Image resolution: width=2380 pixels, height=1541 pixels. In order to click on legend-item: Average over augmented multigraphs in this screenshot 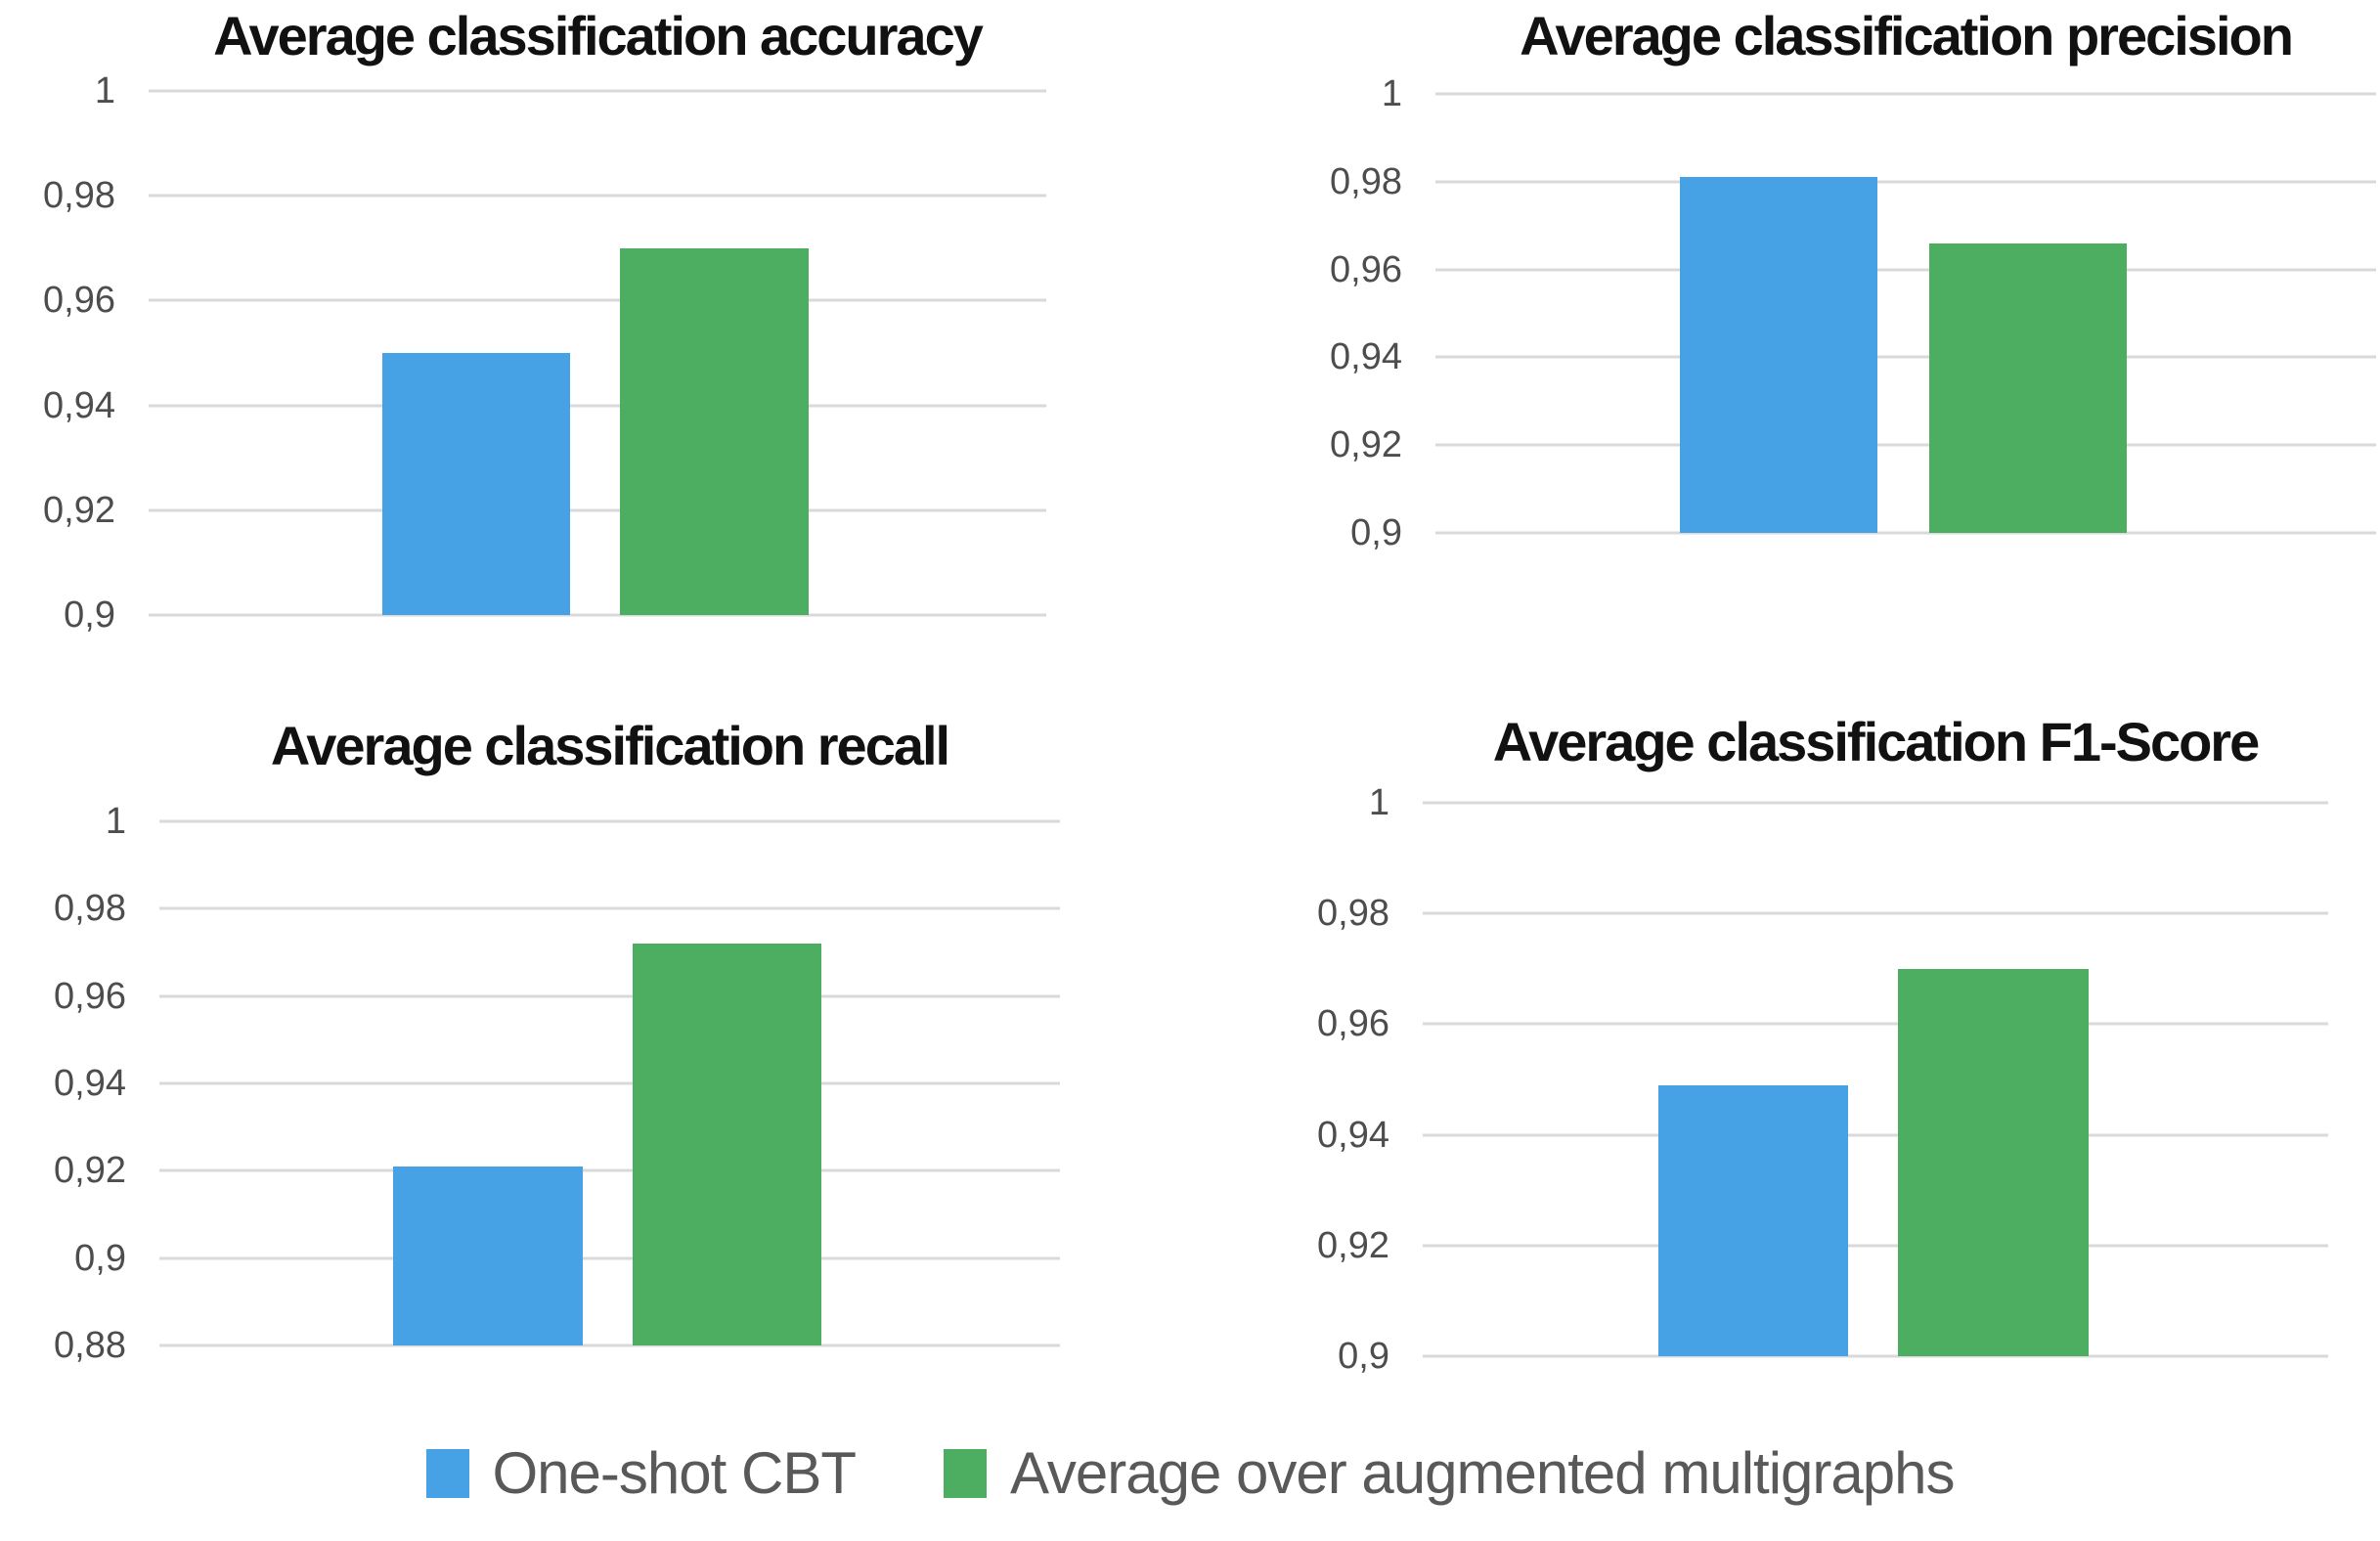, I will do `click(1449, 1473)`.